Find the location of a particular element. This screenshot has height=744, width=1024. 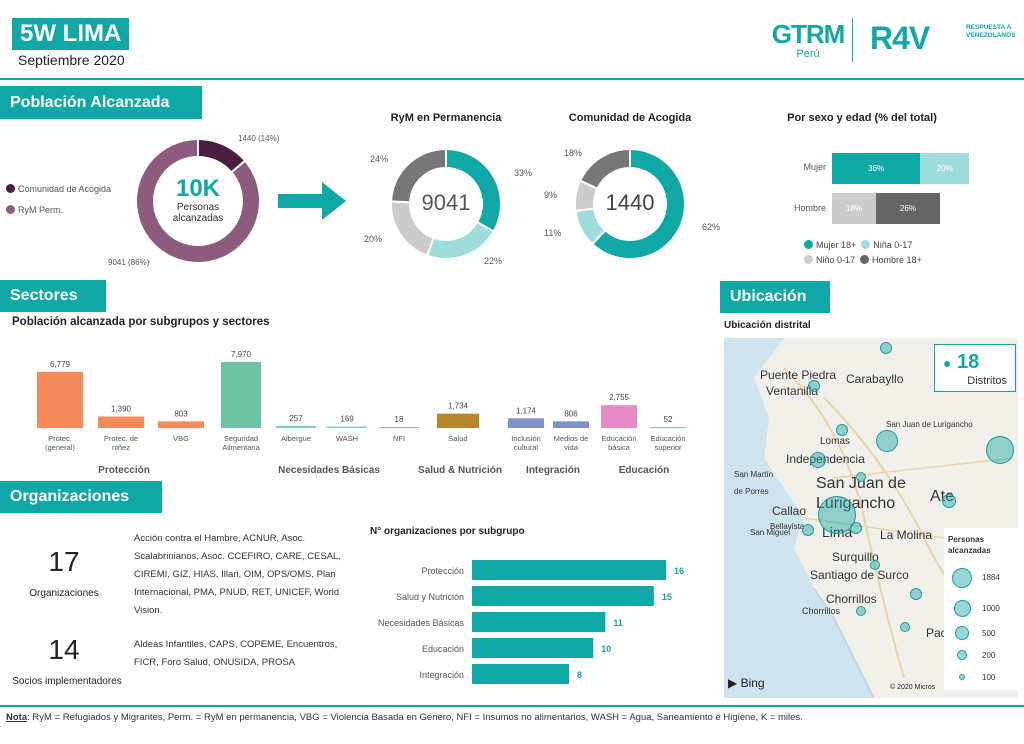

legend-mujer18: Mujer 18+ is located at coordinates (830, 245).